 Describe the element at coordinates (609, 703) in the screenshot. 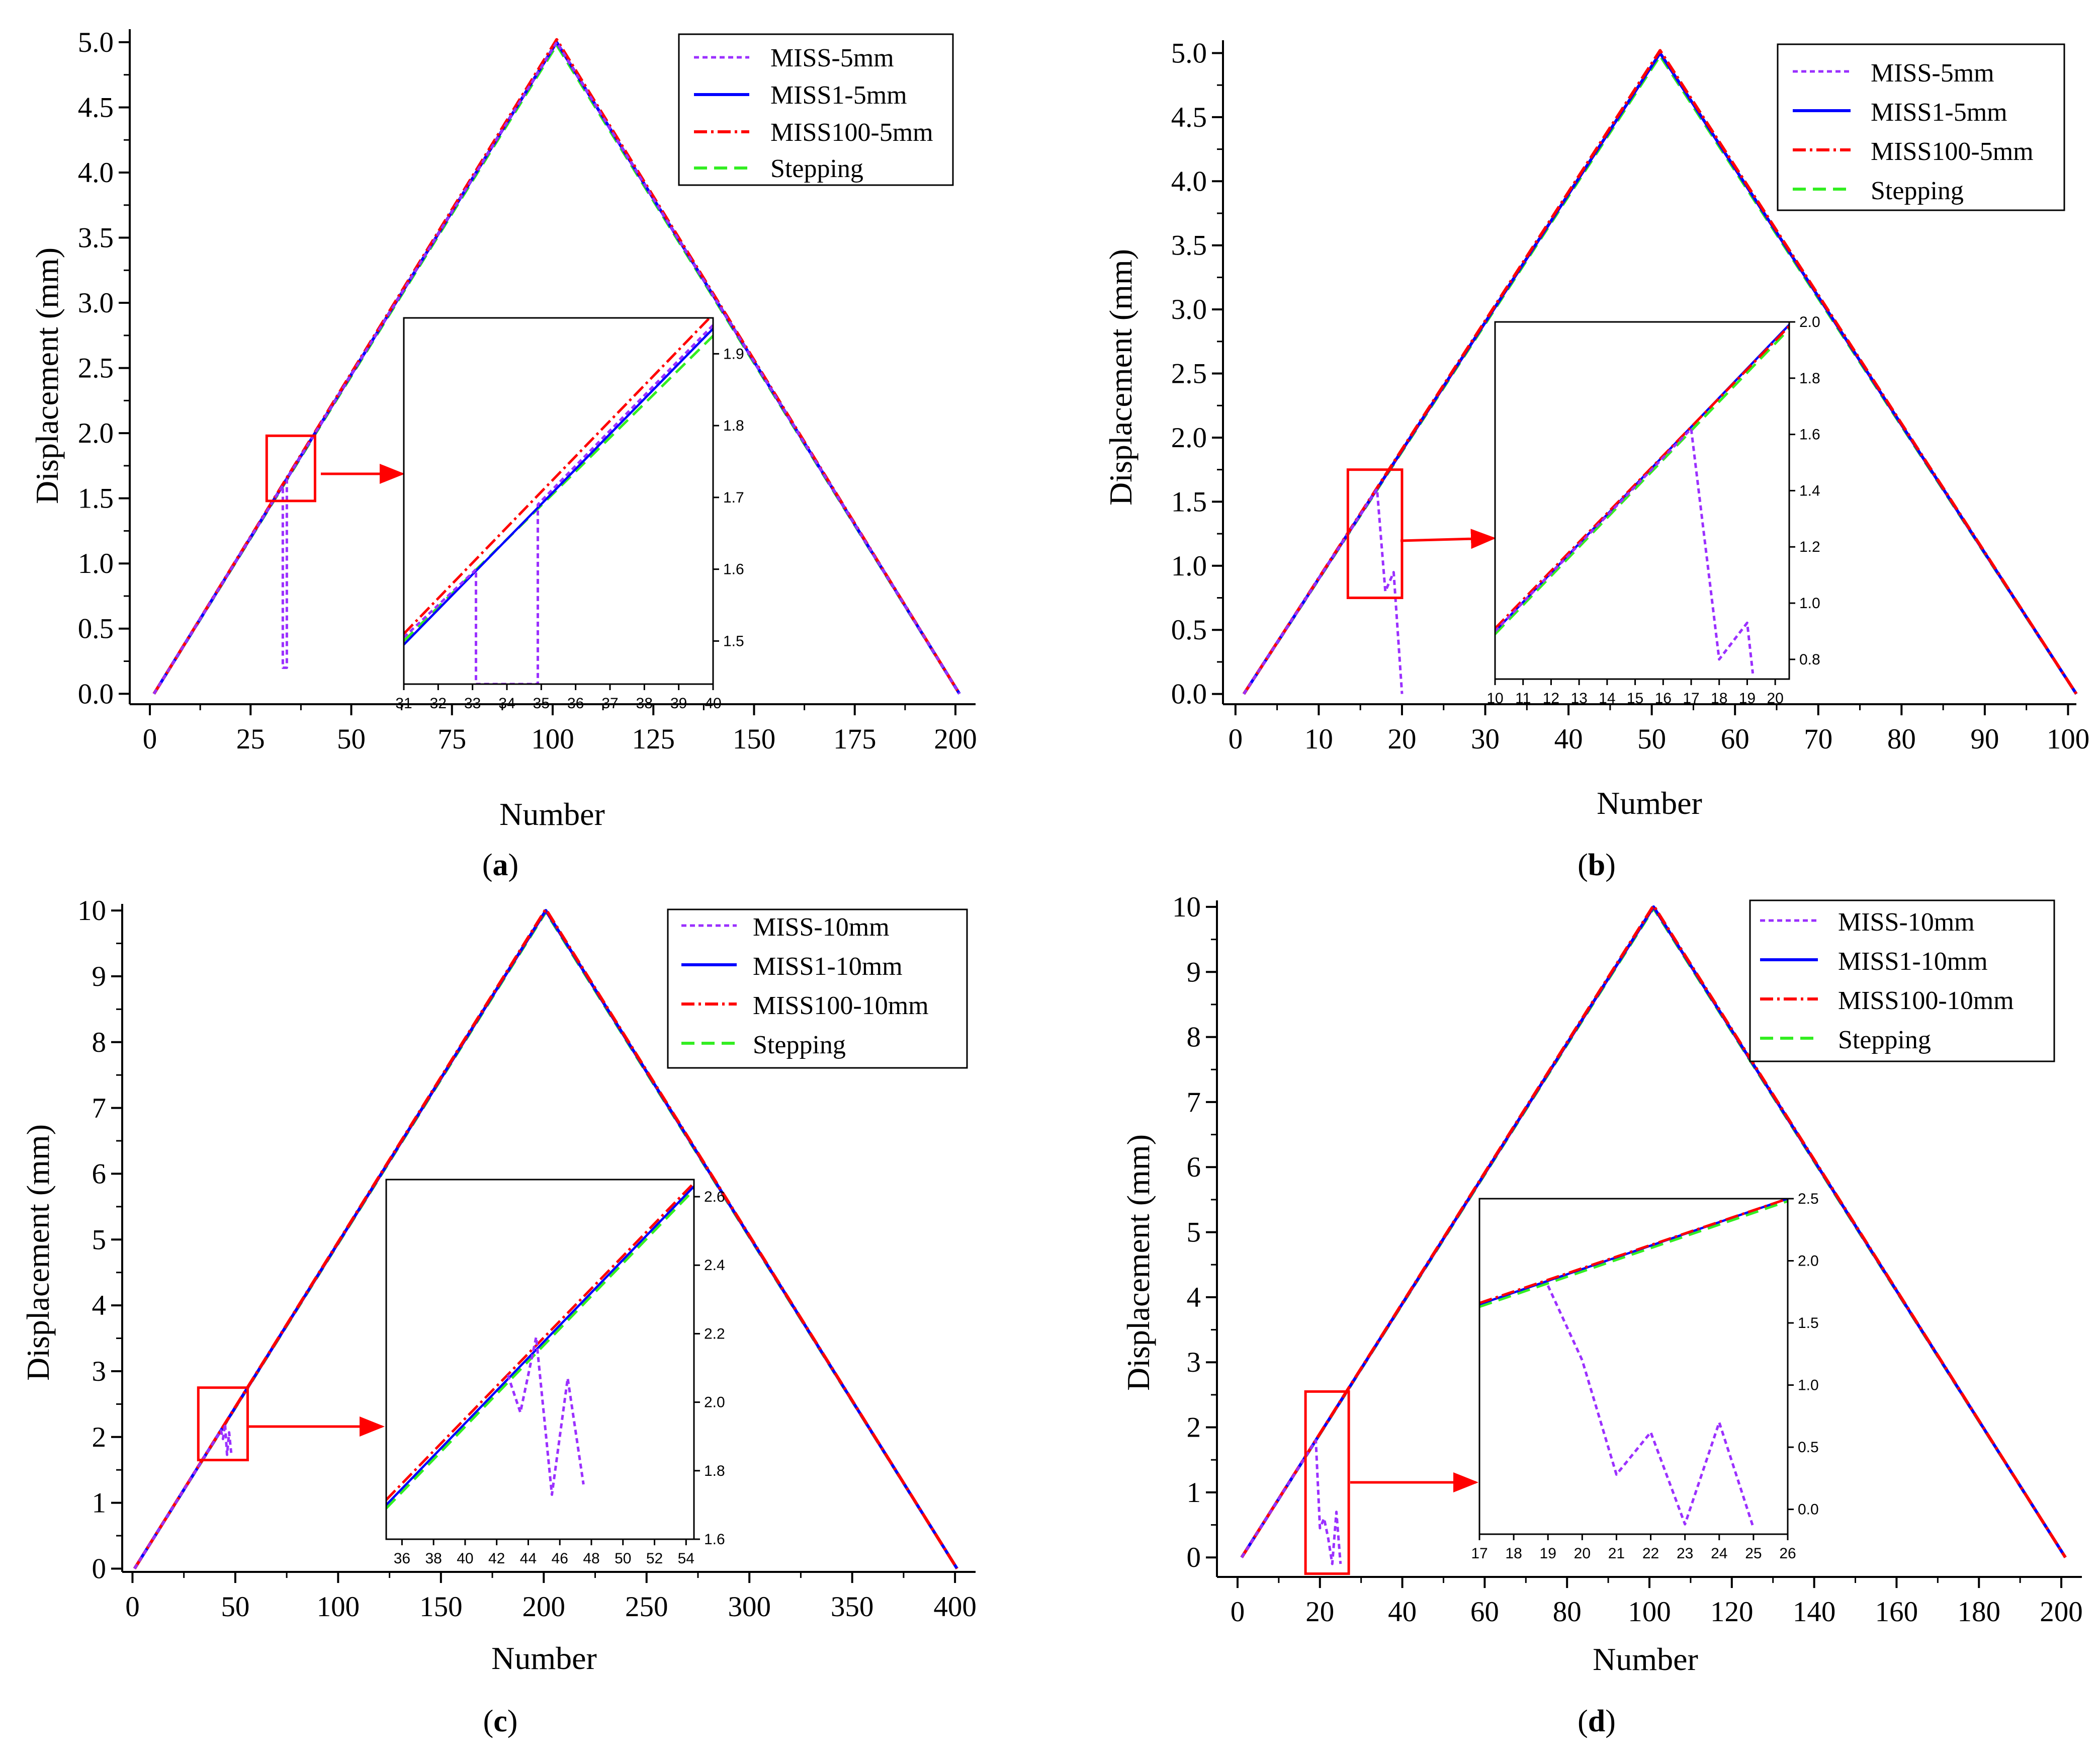

I see `inset-x-tick-label: 37` at that location.